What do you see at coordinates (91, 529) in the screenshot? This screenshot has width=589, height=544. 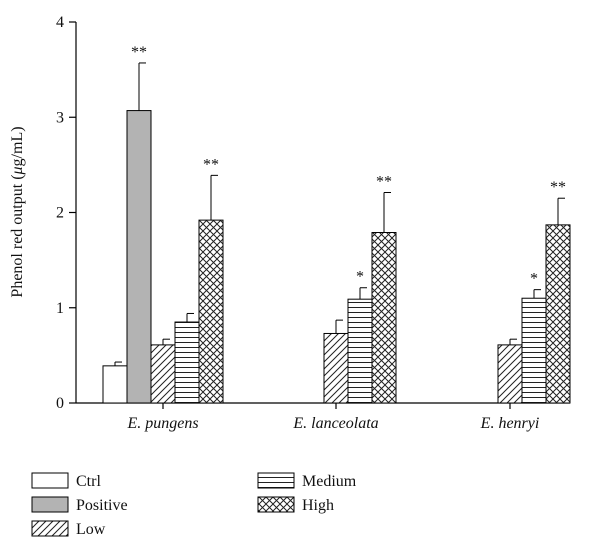 I see `legend-label: Low` at bounding box center [91, 529].